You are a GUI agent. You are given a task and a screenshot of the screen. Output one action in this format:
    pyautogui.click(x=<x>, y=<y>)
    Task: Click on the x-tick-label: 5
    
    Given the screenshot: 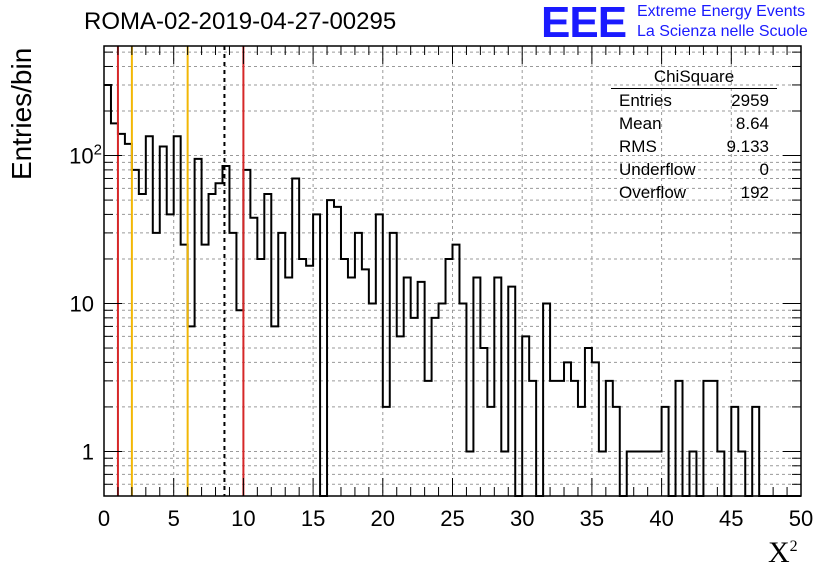 What is the action you would take?
    pyautogui.click(x=174, y=518)
    